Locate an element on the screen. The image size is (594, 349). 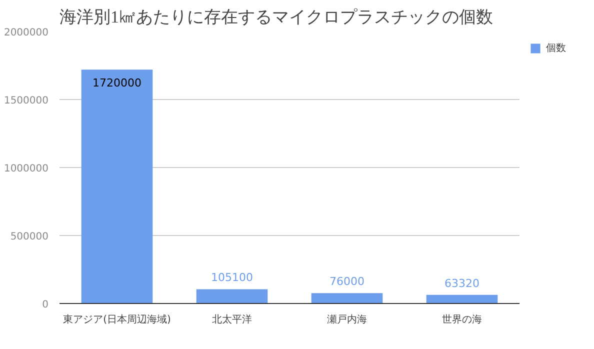
legend-label: 個数 is located at coordinates (556, 48).